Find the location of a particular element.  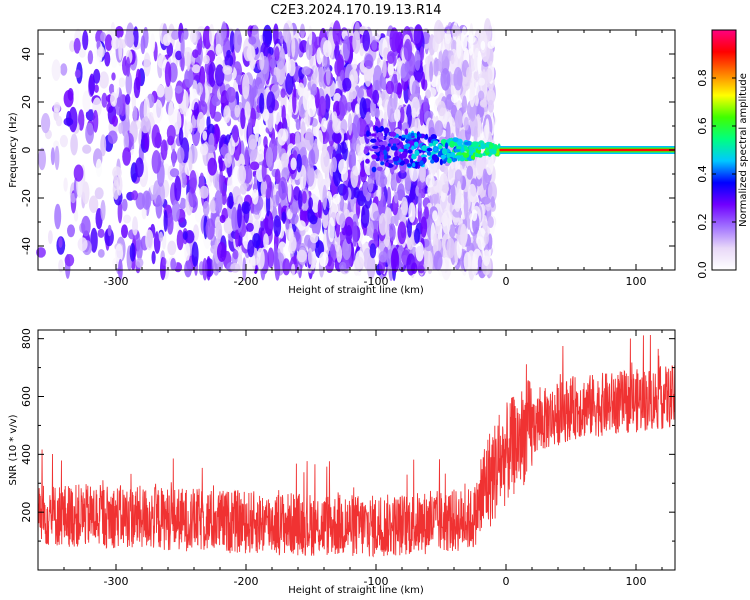

y-tick-label: -40 is located at coordinates (26, 246).